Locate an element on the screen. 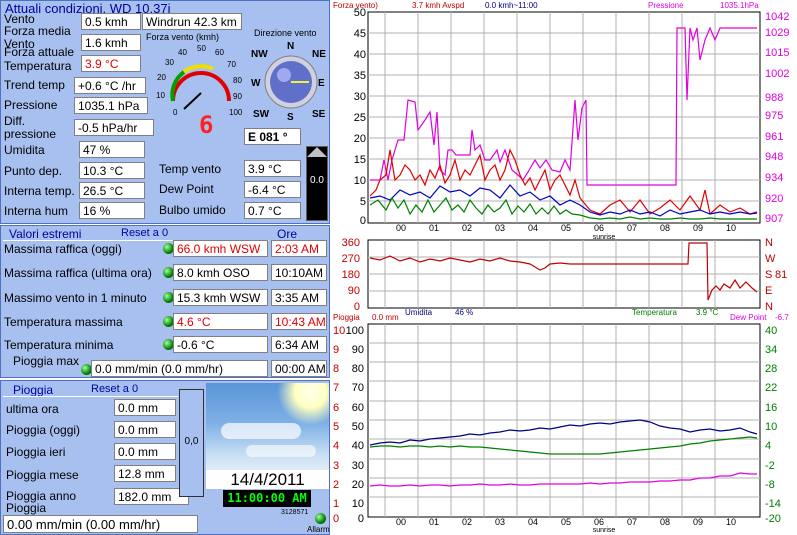 Image resolution: width=797 pixels, height=535 pixels. mid-header-dew: Dew Point is located at coordinates (748, 317).